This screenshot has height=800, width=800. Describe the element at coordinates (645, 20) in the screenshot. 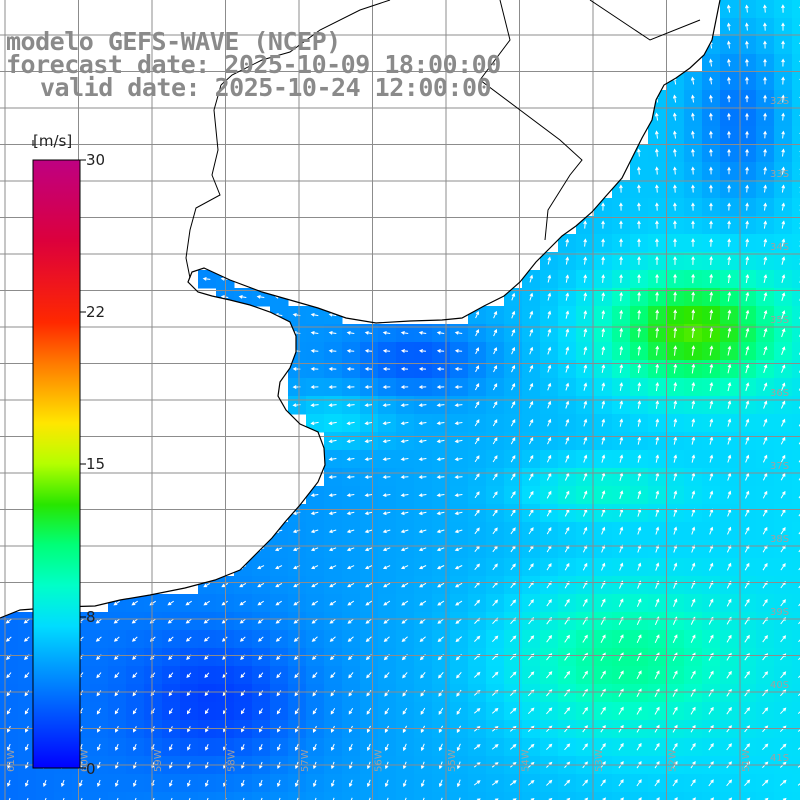

I see `border-line-north` at that location.